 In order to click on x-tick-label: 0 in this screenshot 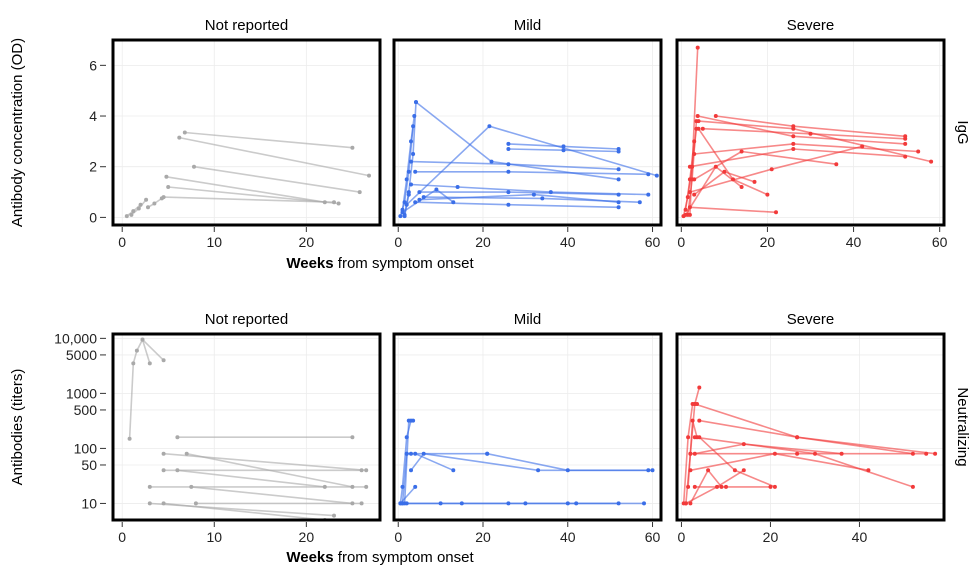, I will do `click(682, 537)`.